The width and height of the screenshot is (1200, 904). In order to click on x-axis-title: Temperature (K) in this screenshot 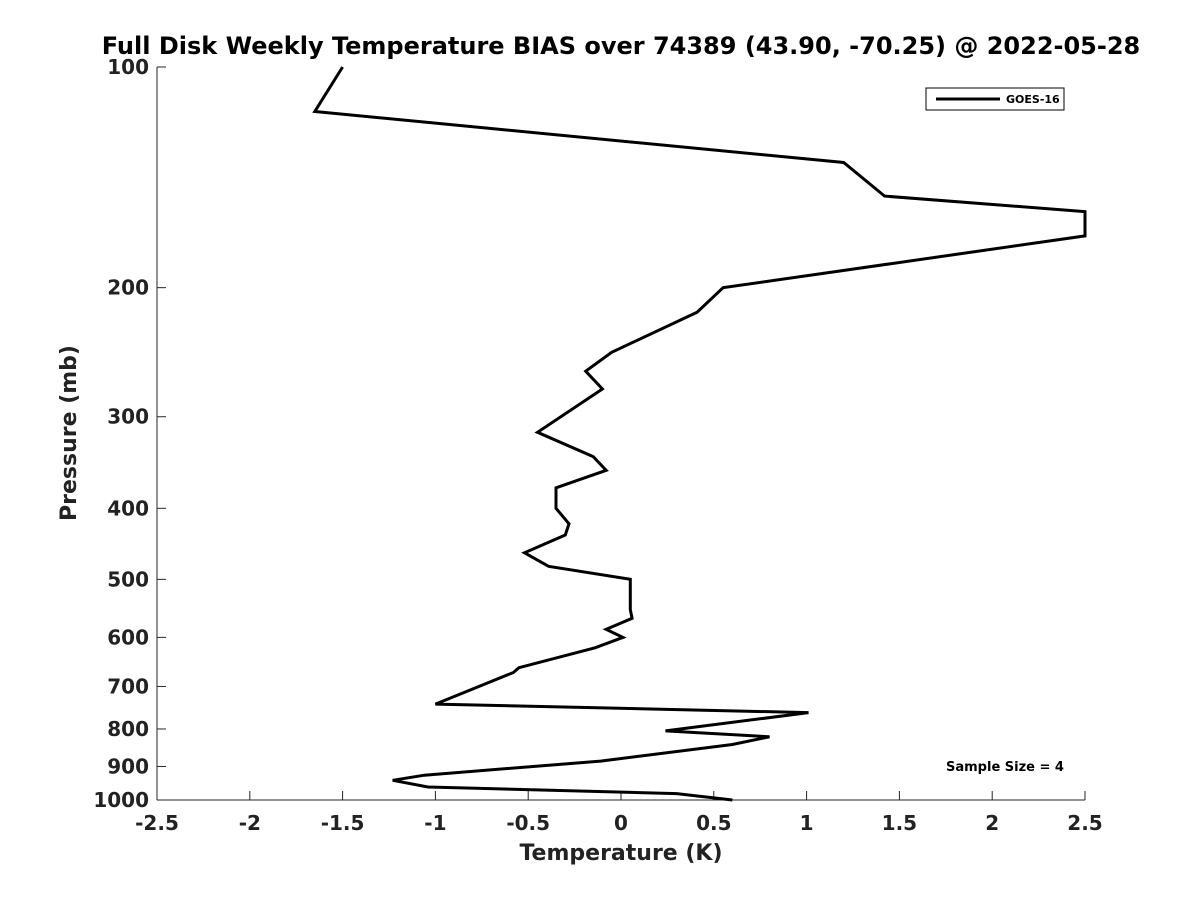, I will do `click(620, 853)`.